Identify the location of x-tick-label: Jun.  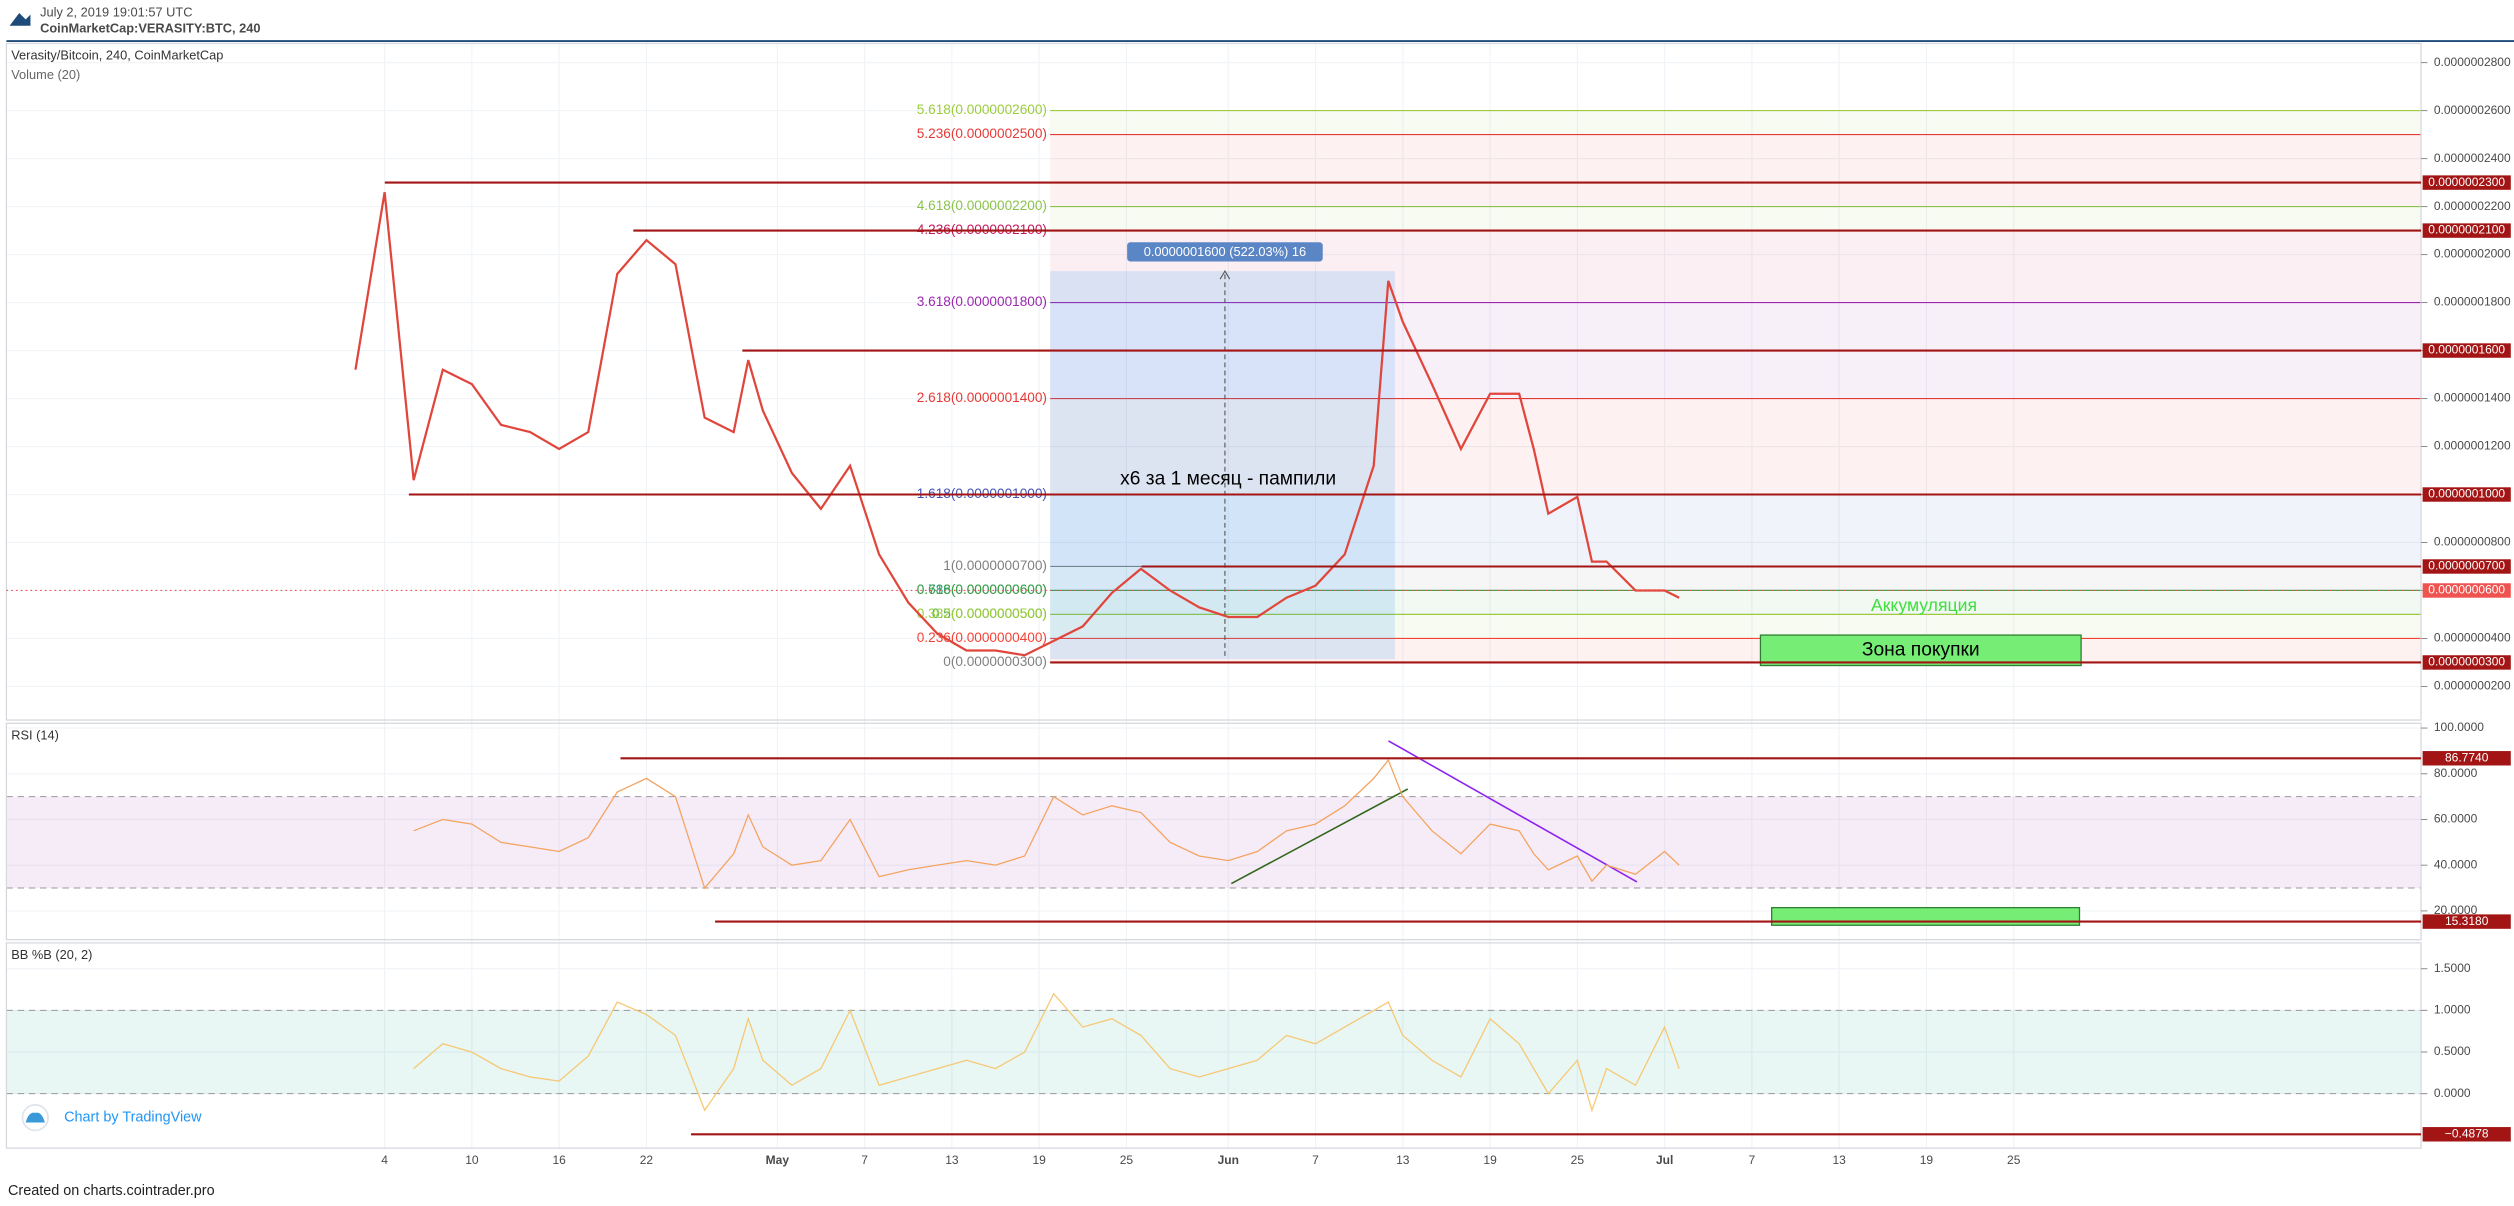
(1228, 1160).